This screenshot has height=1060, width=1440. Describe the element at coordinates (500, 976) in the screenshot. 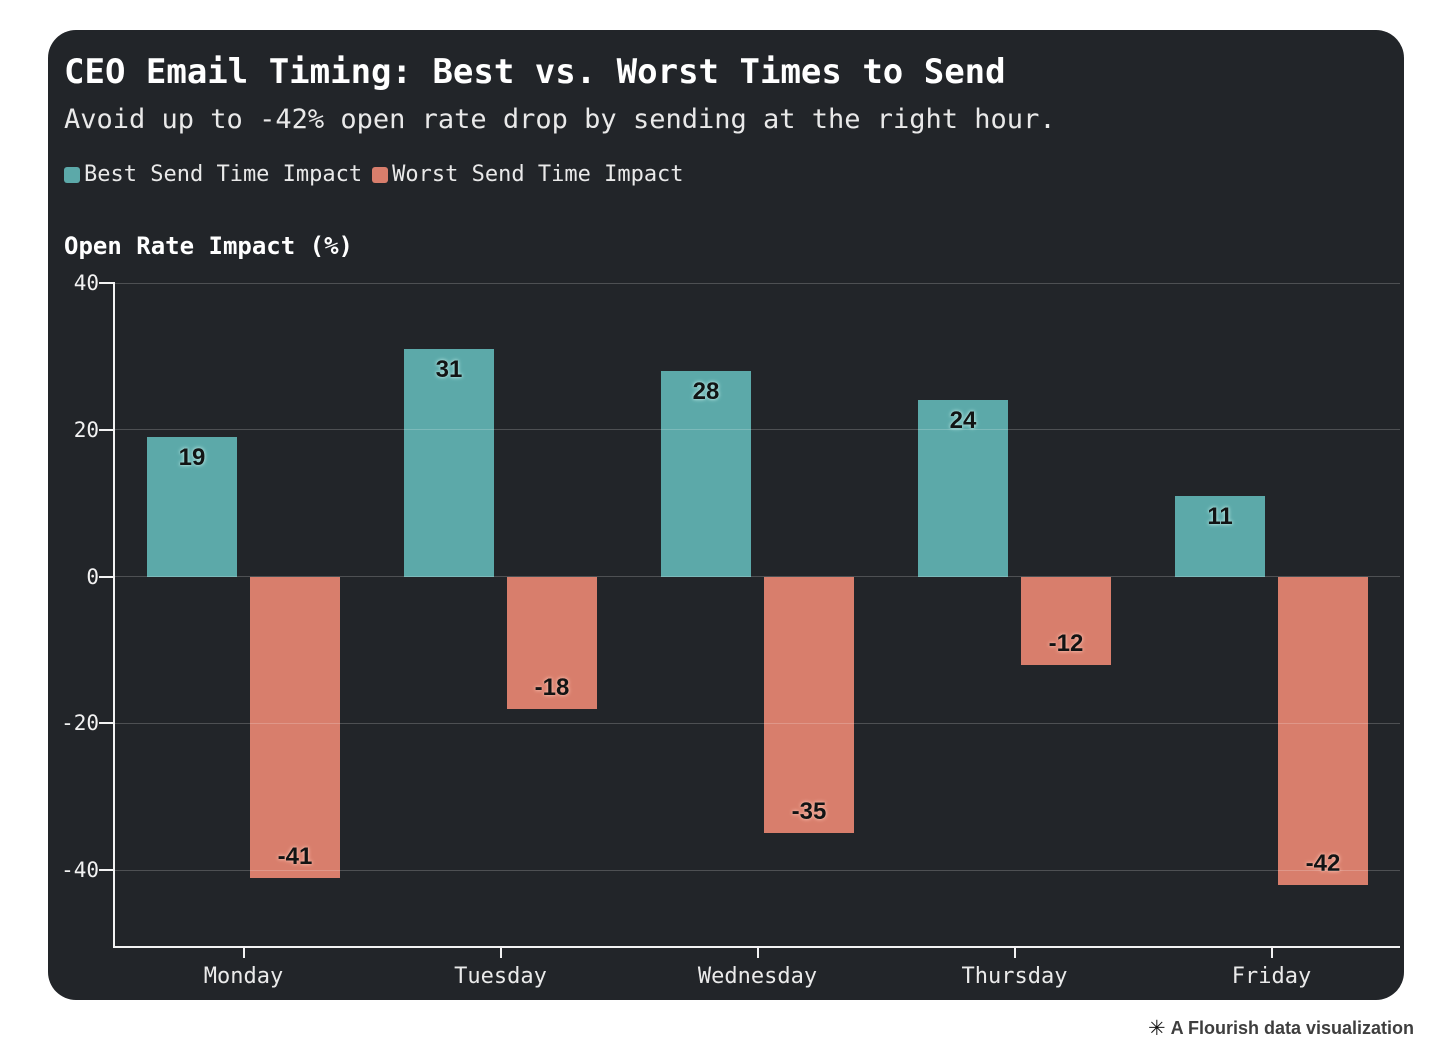

I see `x-tick-label-tuesday: Tuesday` at that location.